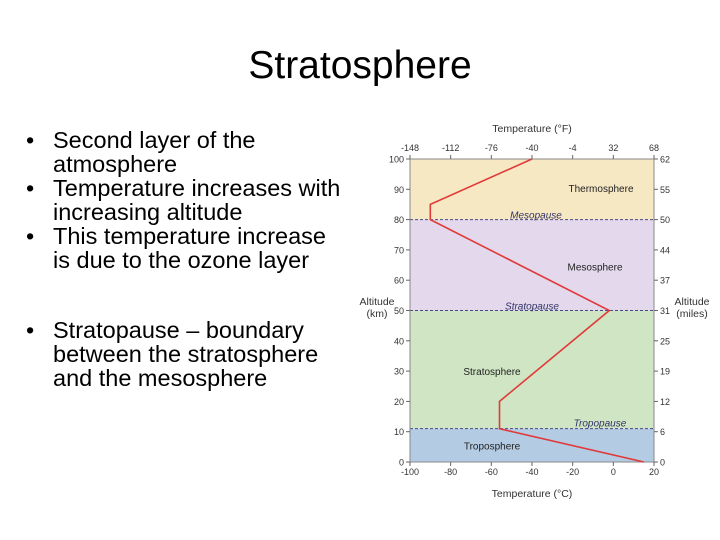 The image size is (720, 540). What do you see at coordinates (492, 446) in the screenshot?
I see `layer-label-troposphere: Troposphere` at bounding box center [492, 446].